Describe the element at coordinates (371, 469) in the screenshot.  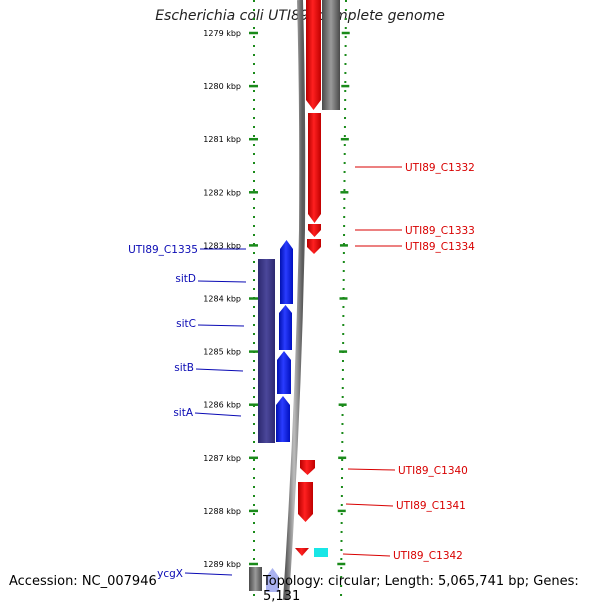
I see `connector-UTI89_C1340` at that location.